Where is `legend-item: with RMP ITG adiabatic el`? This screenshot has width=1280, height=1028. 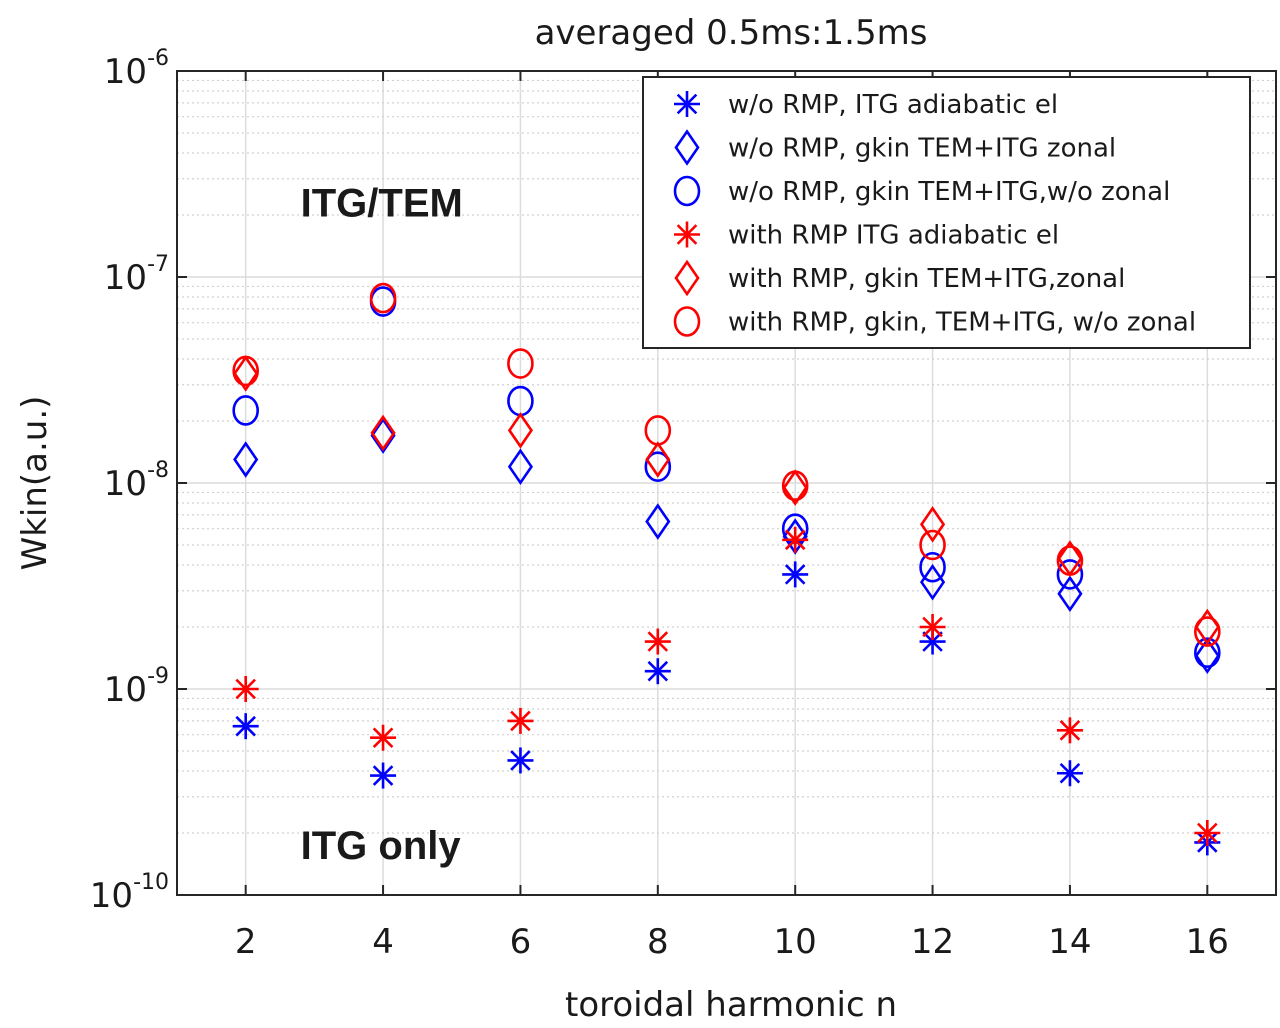 legend-item: with RMP ITG adiabatic el is located at coordinates (866, 236).